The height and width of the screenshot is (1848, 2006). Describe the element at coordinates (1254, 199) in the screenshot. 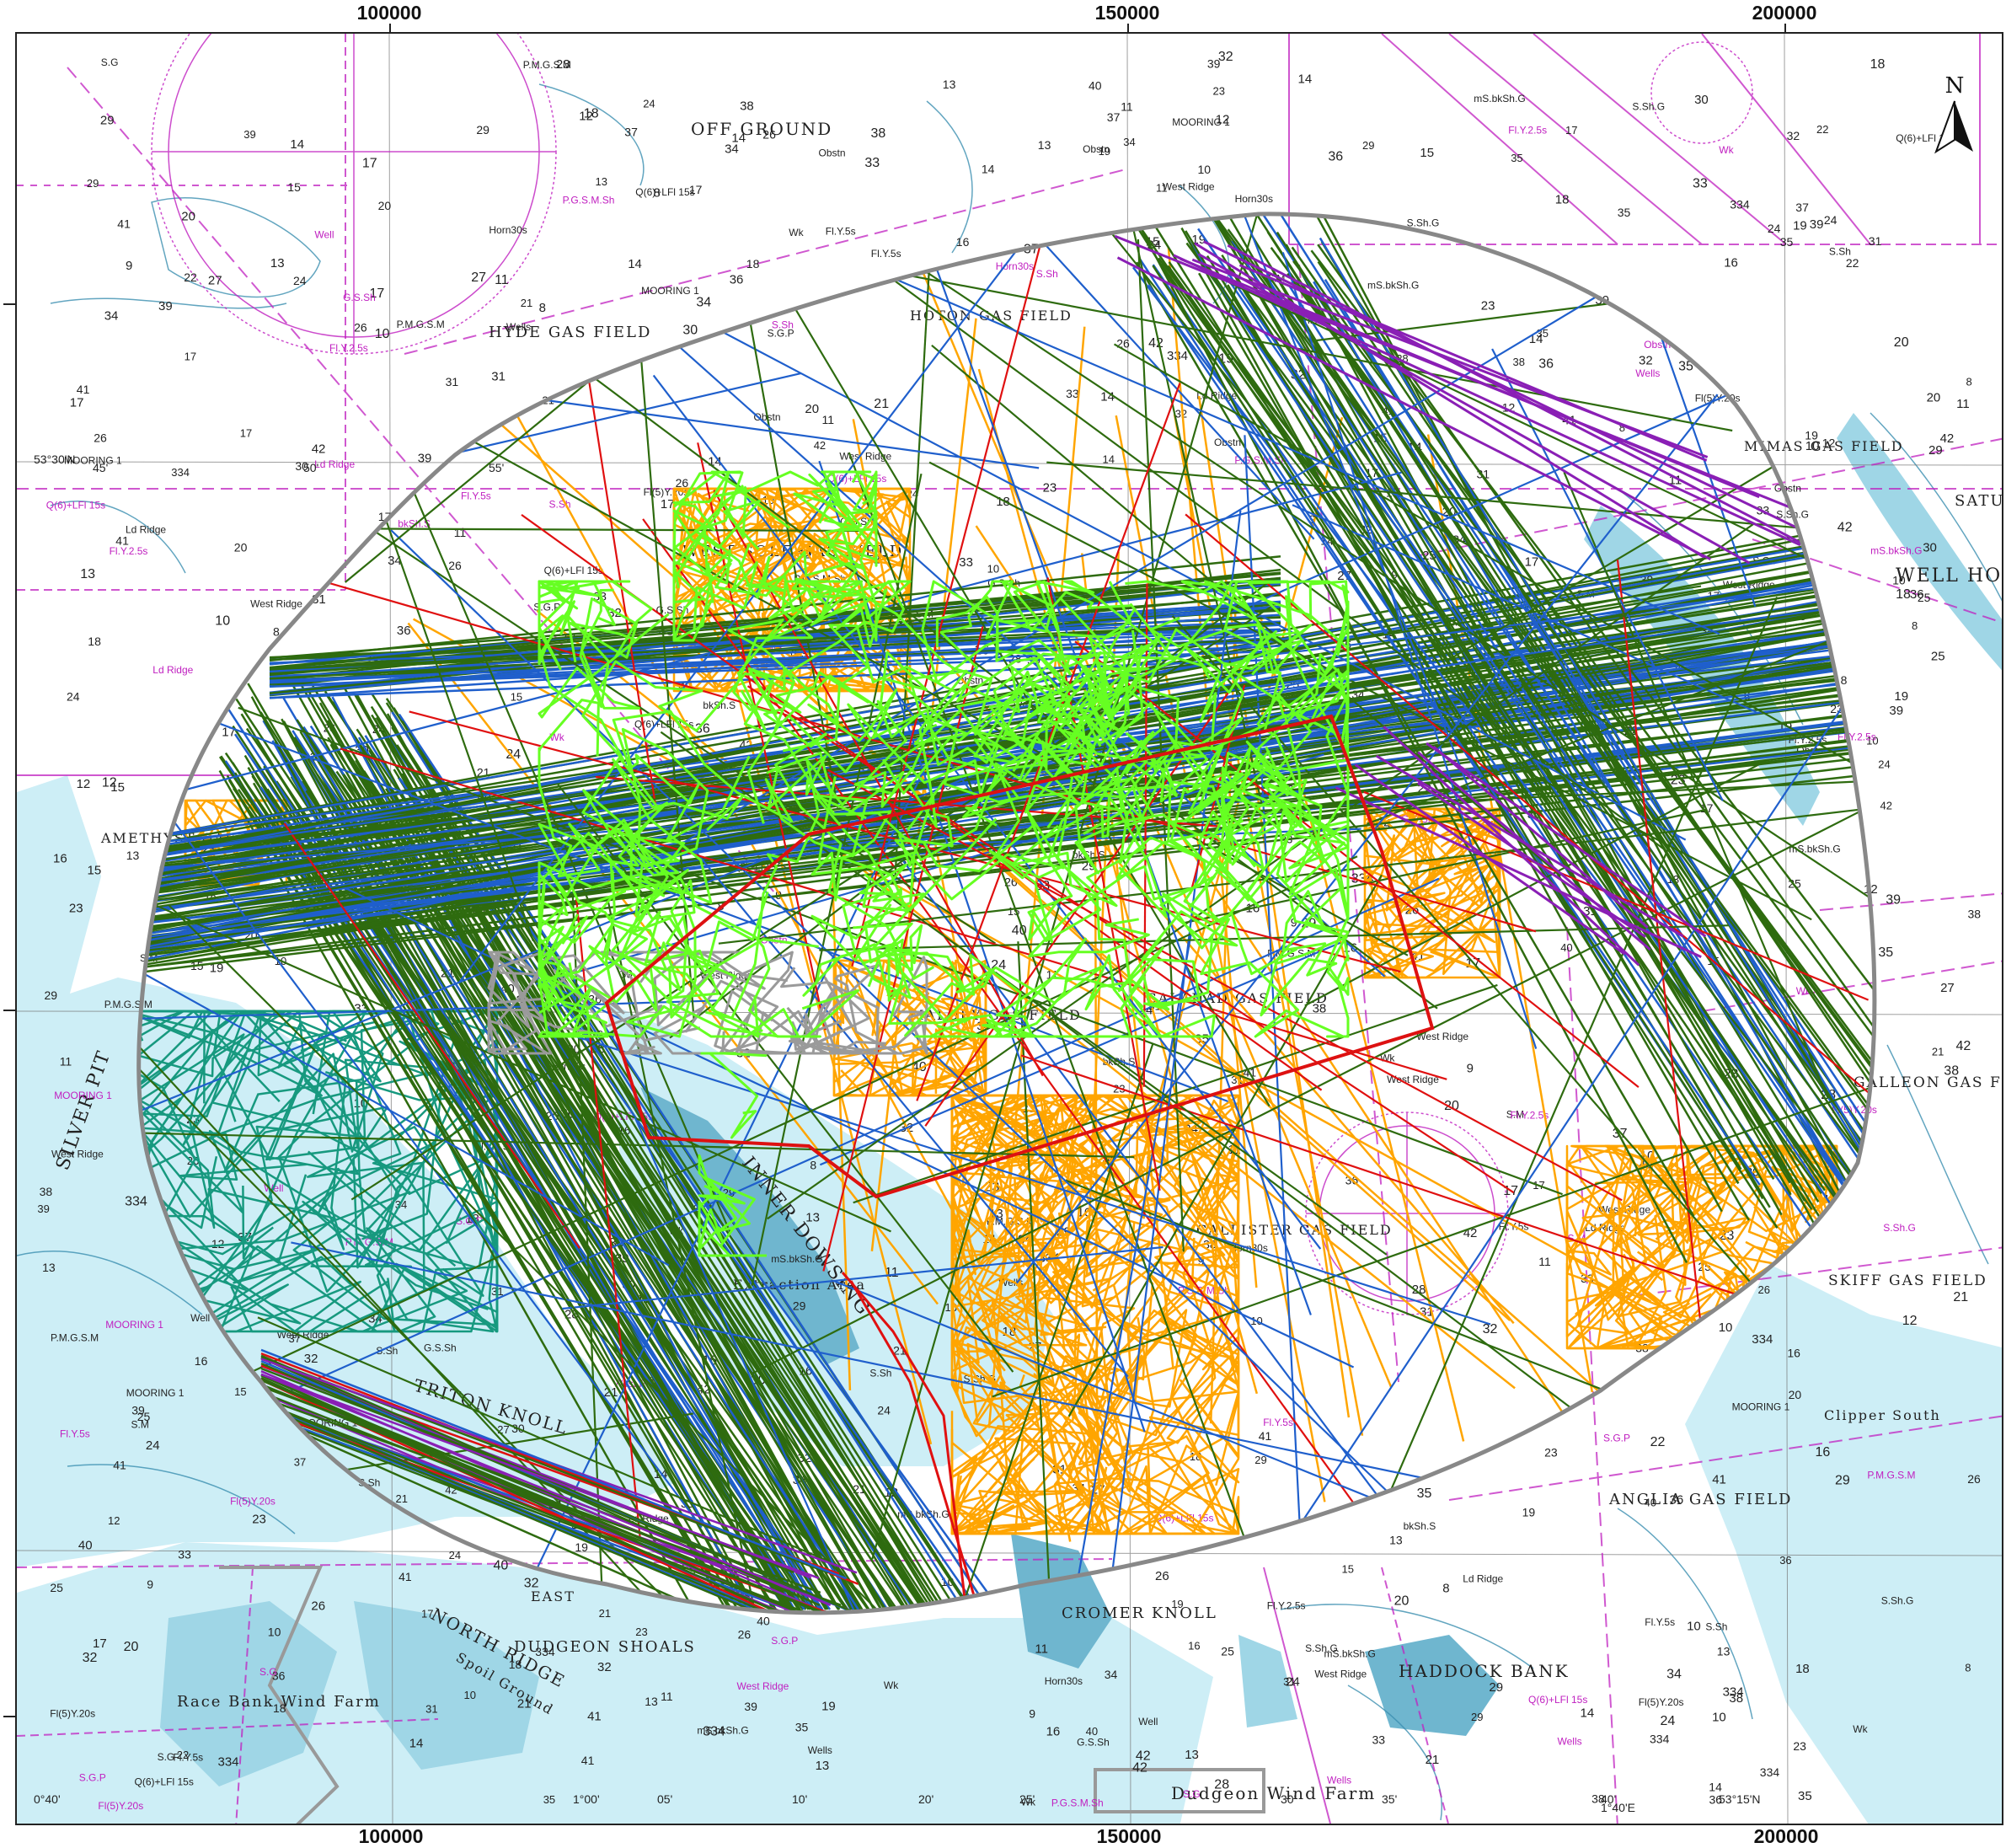

I see `chart-annotation: Horn30s` at that location.